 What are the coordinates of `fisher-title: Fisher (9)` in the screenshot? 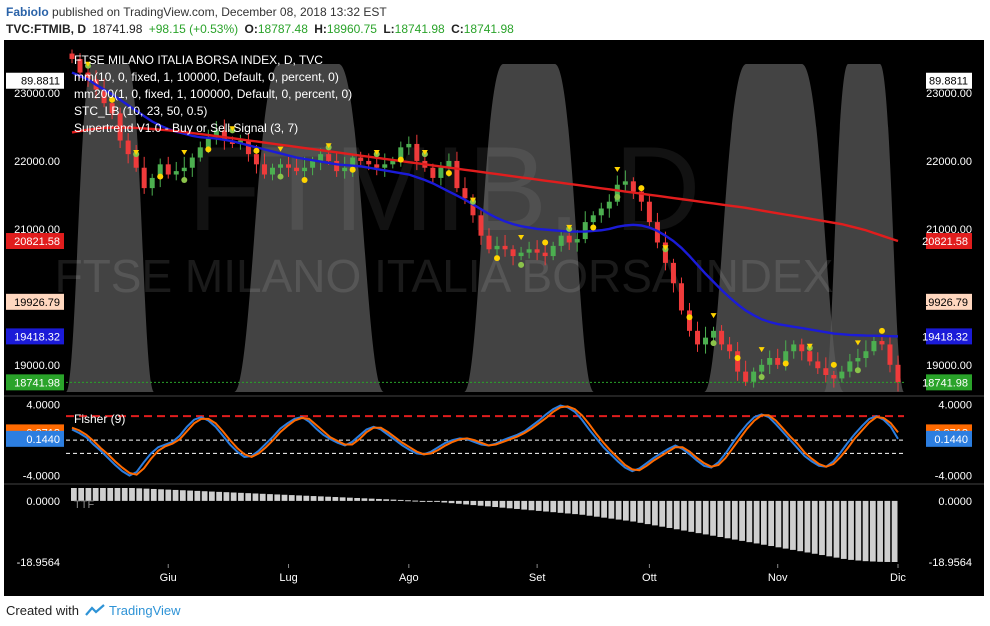 It's located at (99, 419).